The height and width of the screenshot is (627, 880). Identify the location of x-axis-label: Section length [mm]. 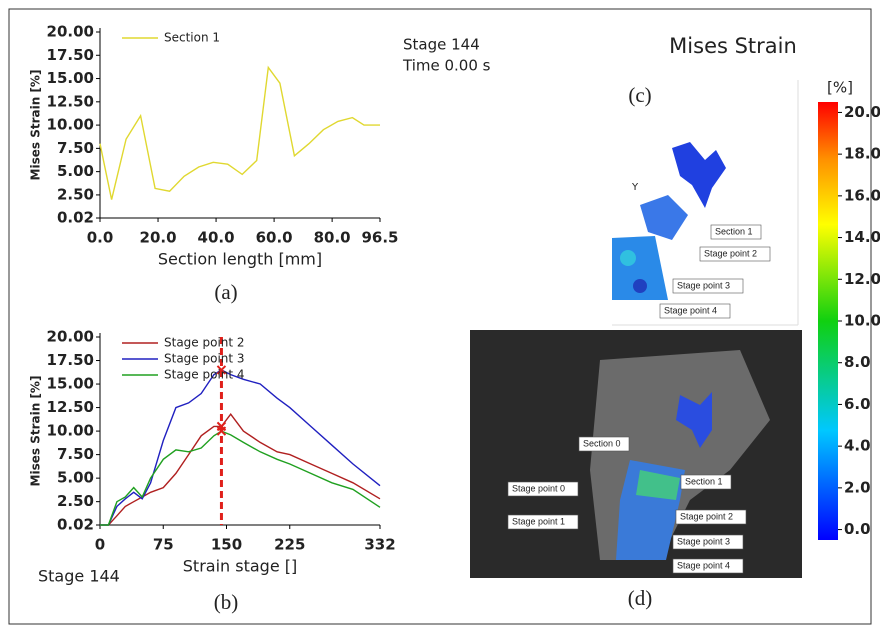
(240, 259).